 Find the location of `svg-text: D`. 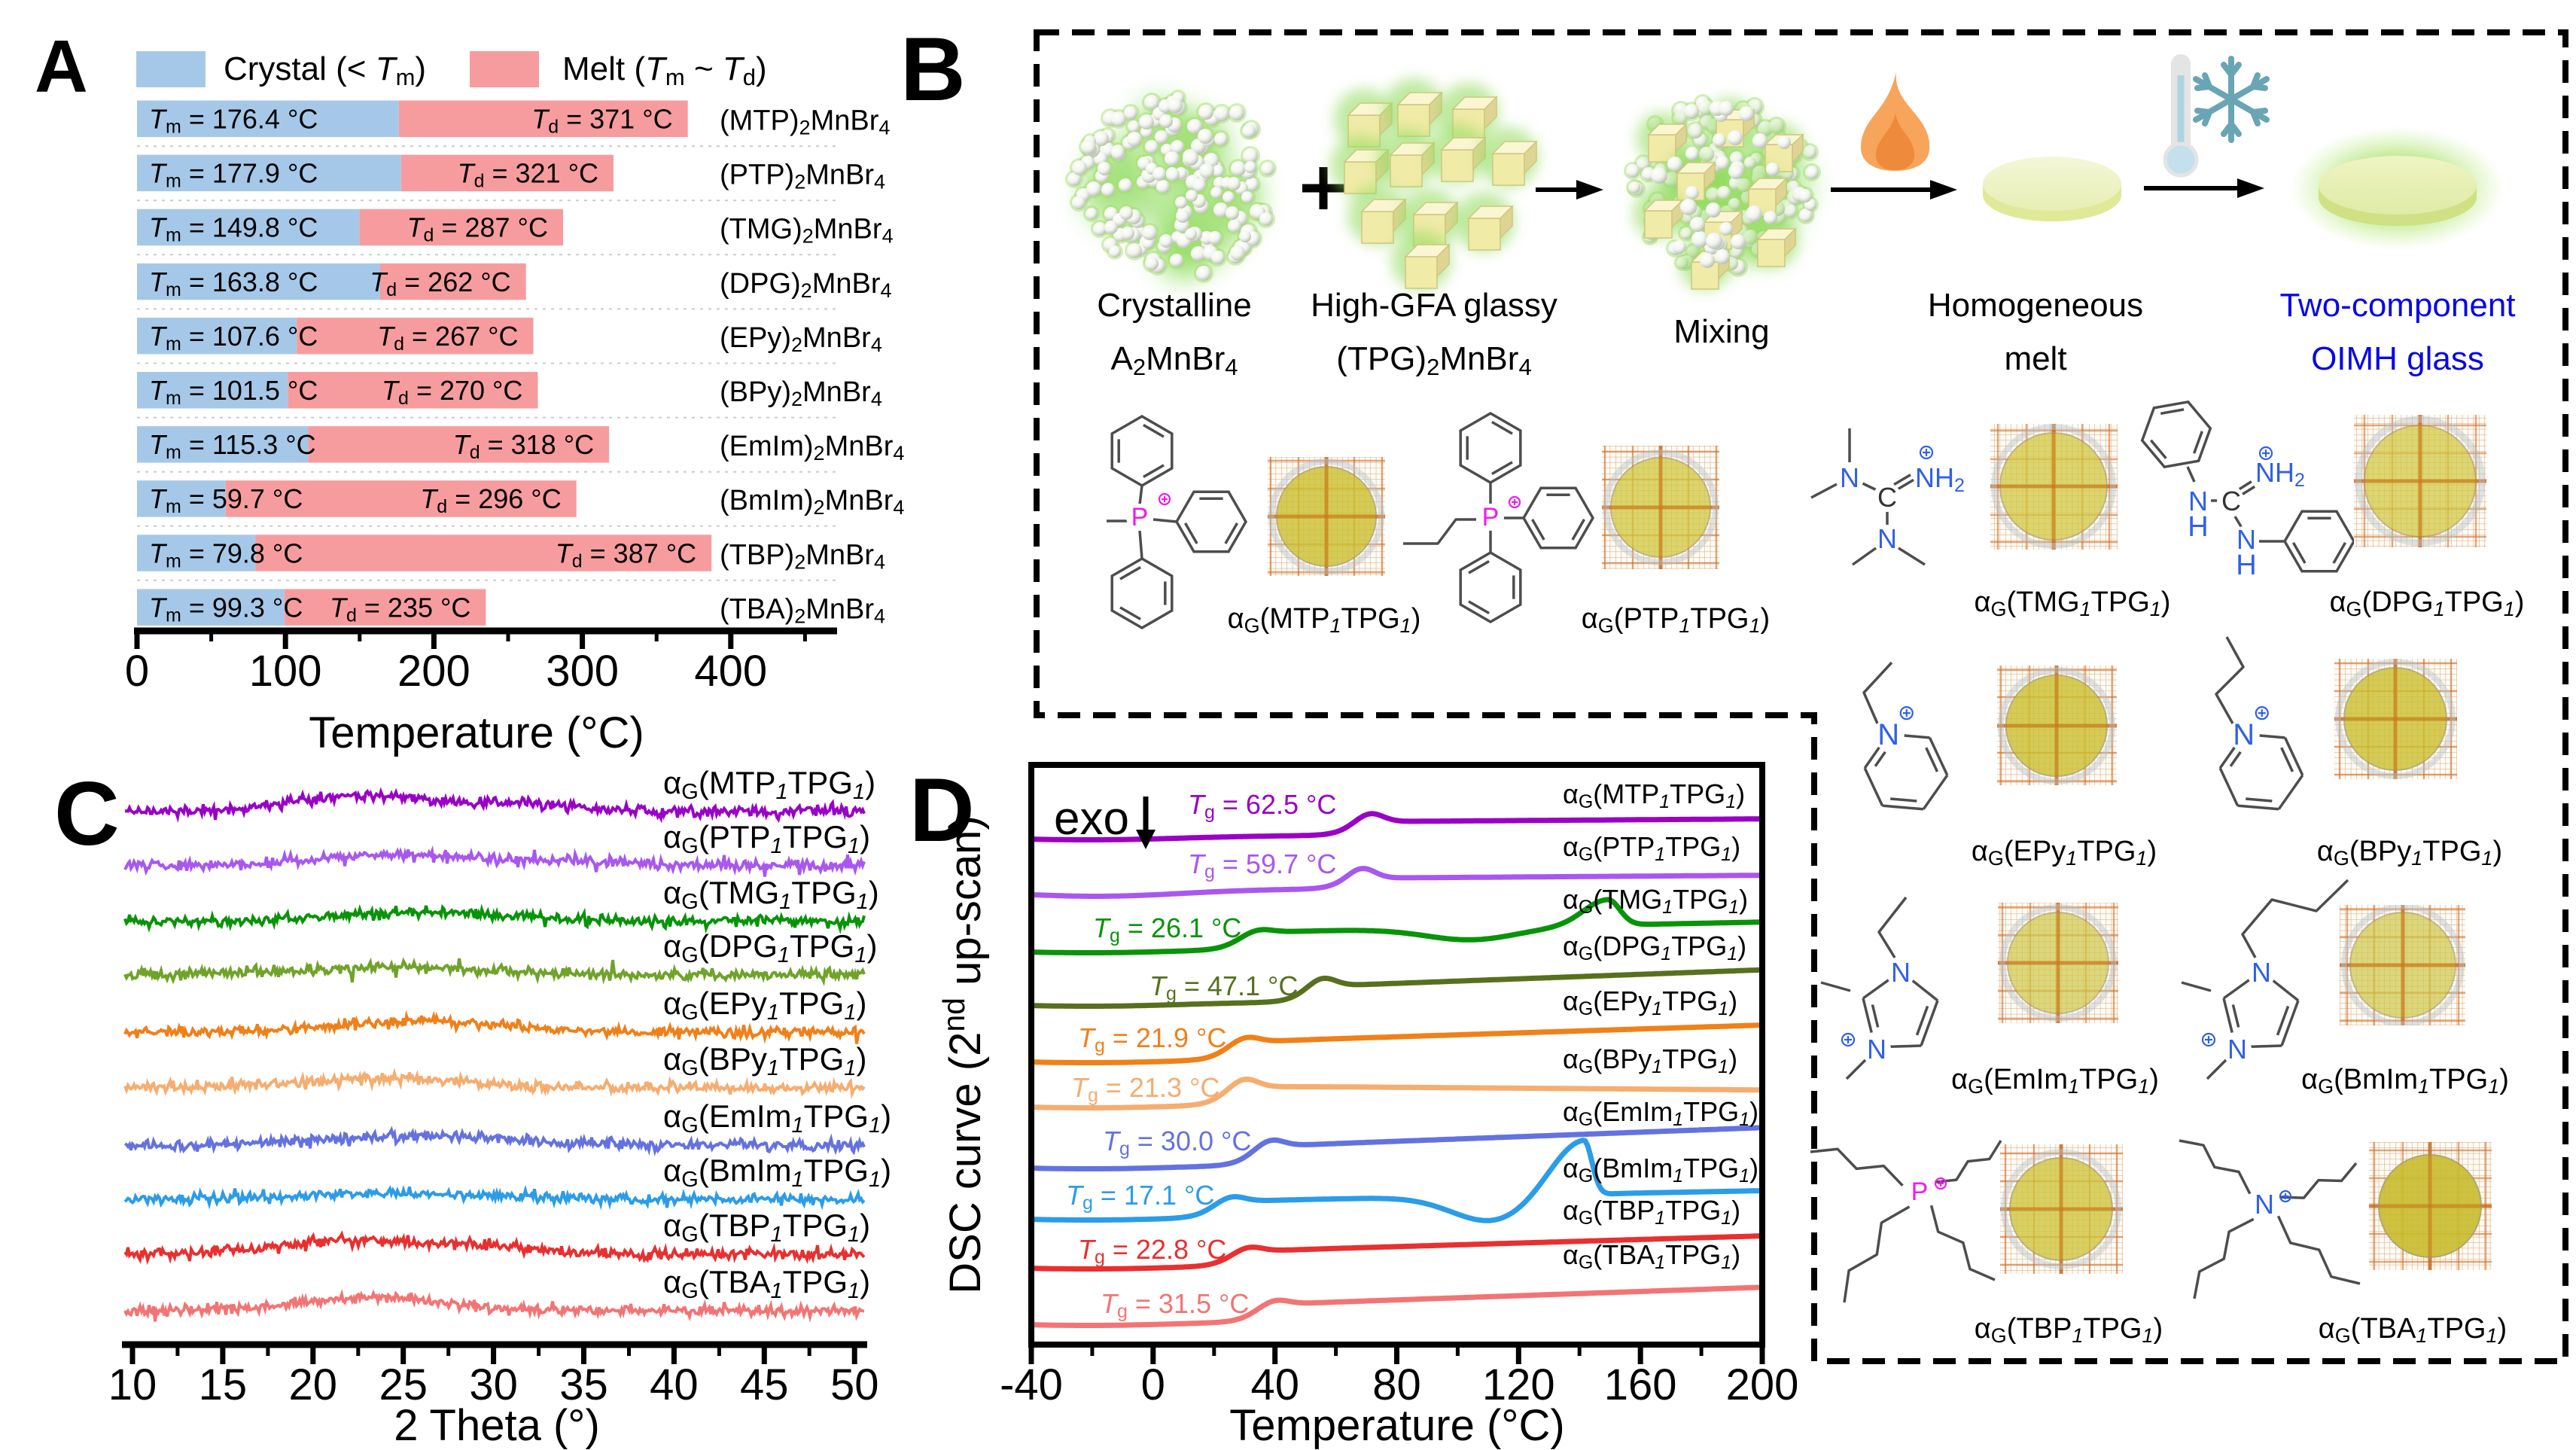

svg-text: D is located at coordinates (942, 810).